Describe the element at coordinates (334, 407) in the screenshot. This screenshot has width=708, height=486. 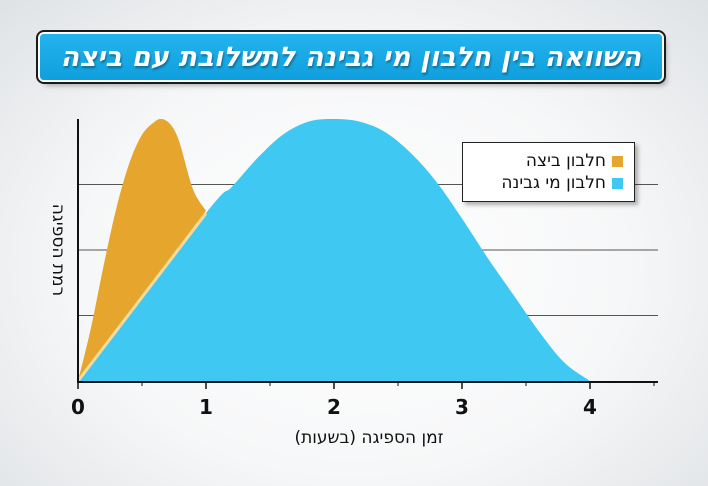
I see `x-tick-label-2: 2` at that location.